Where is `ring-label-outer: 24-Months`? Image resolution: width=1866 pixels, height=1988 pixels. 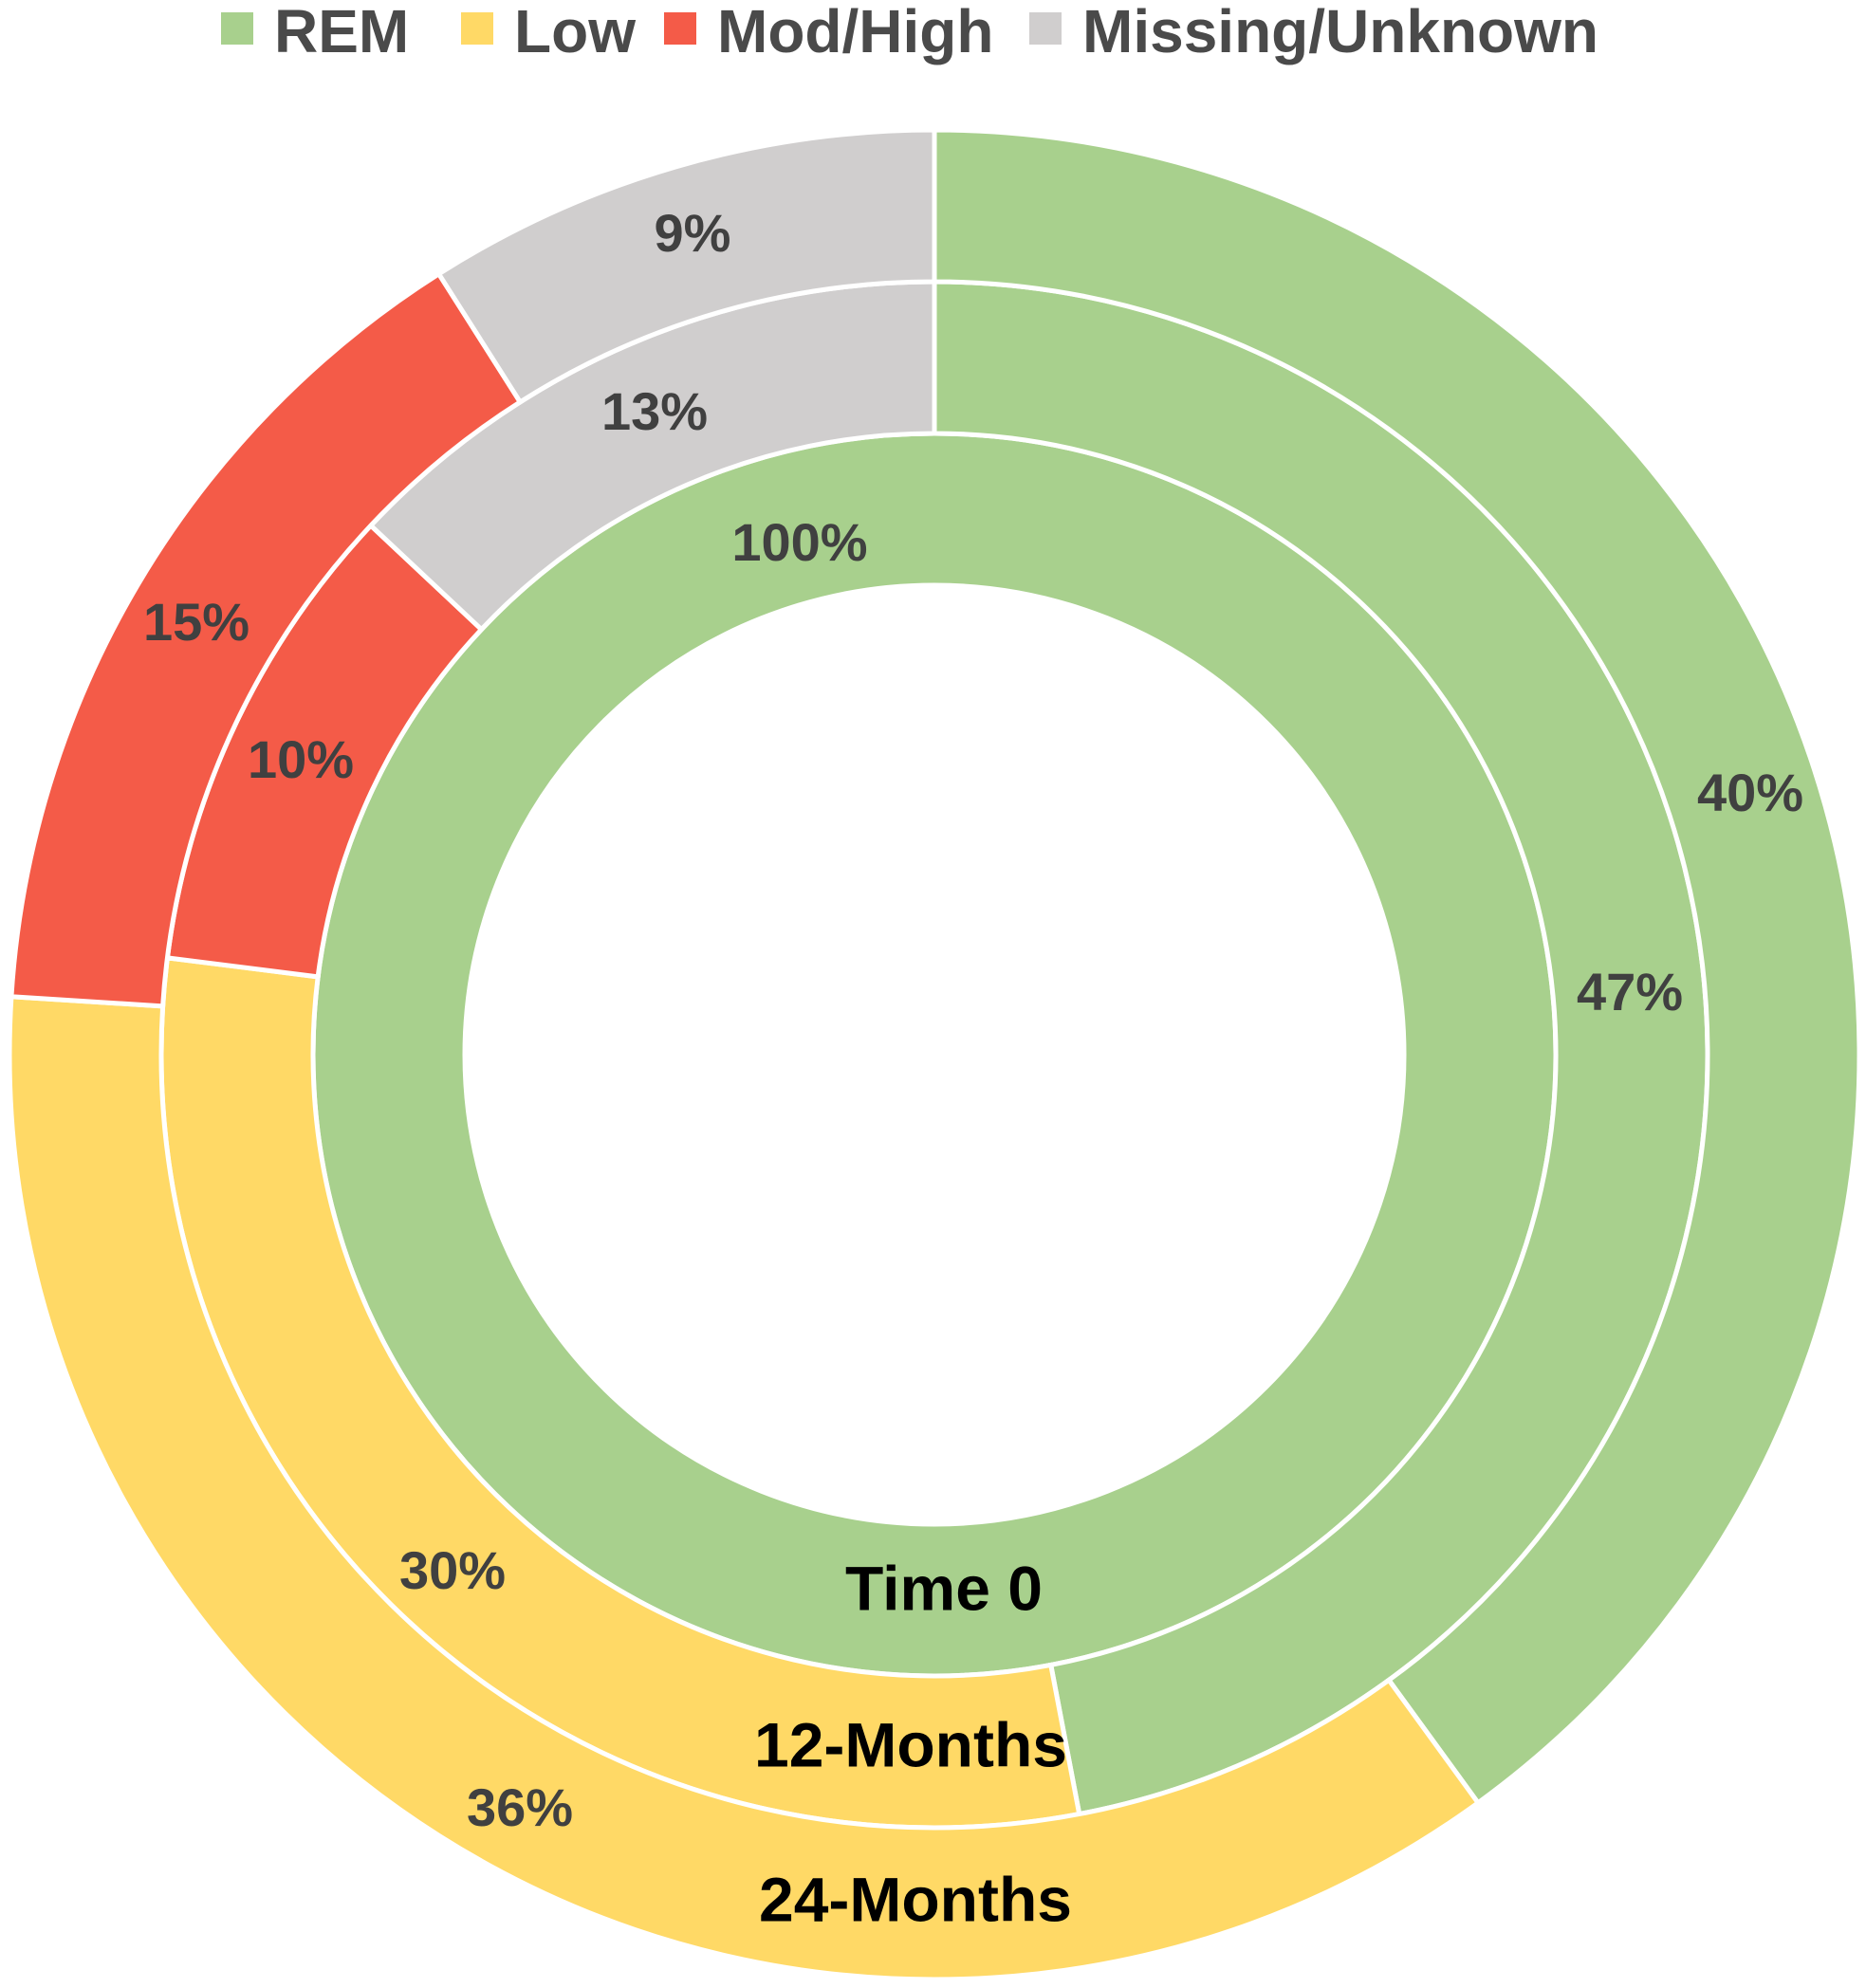 ring-label-outer: 24-Months is located at coordinates (915, 1899).